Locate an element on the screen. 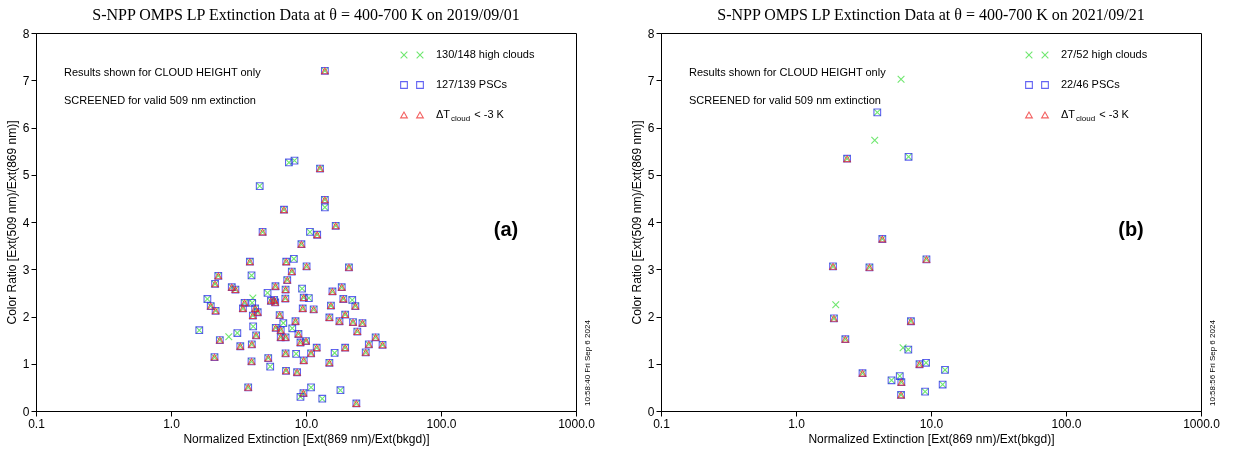  text: 10:58:56 Fri Sep 6 2024 is located at coordinates (1212, 362).